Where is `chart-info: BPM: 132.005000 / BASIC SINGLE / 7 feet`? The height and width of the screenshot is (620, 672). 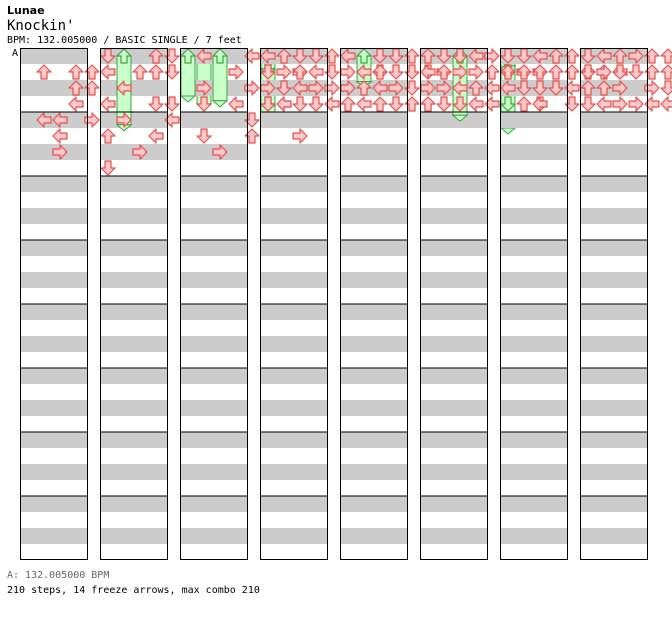
chart-info: BPM: 132.005000 / BASIC SINGLE / 7 feet is located at coordinates (124, 40).